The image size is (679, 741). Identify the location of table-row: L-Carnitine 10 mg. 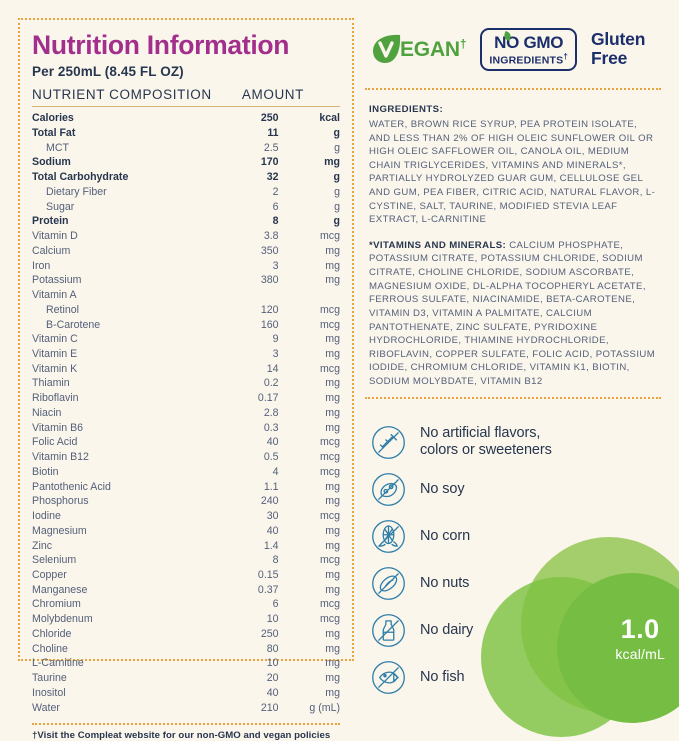
(186, 664).